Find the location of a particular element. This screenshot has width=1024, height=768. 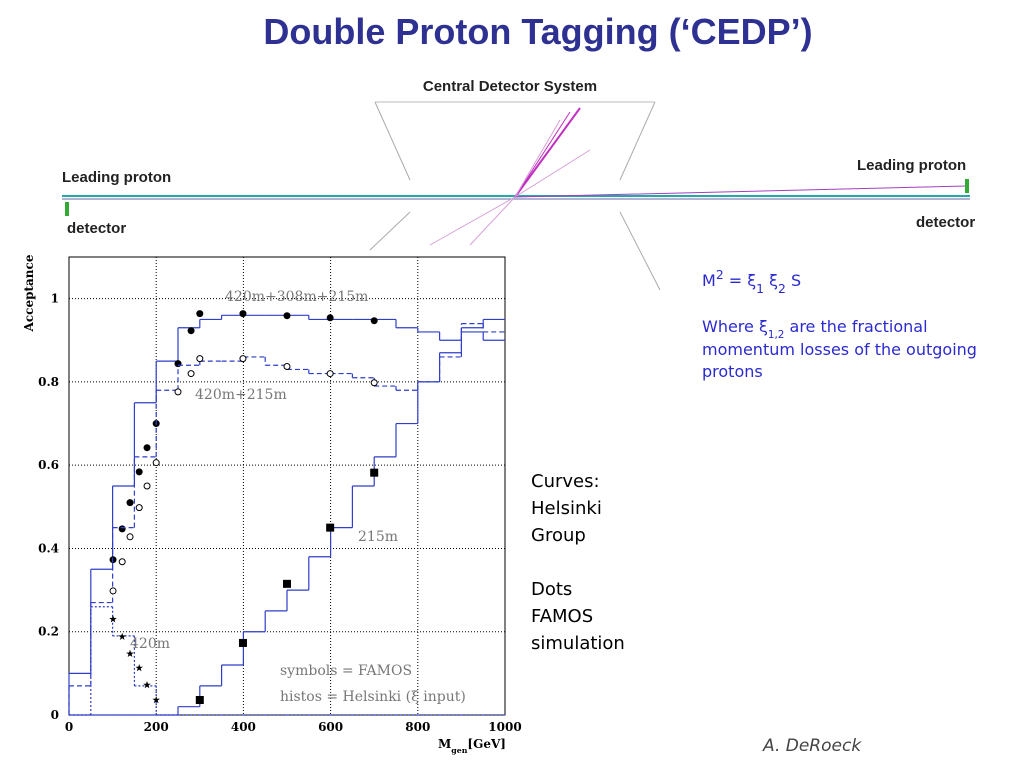

note-line: Dots is located at coordinates (551, 589).